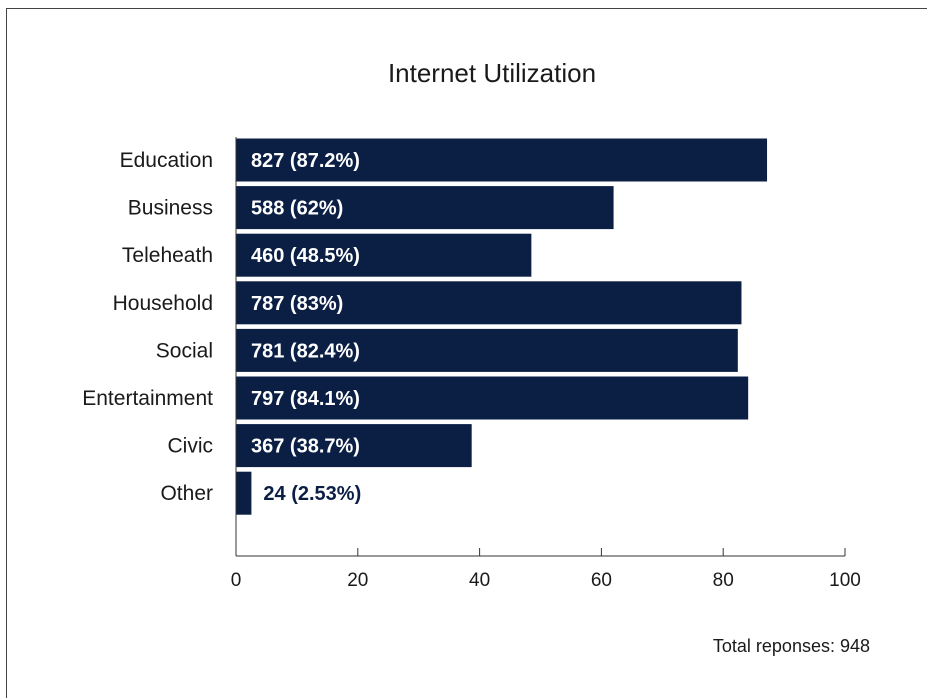 The height and width of the screenshot is (698, 928). I want to click on category-label-civic: Civic, so click(191, 446).